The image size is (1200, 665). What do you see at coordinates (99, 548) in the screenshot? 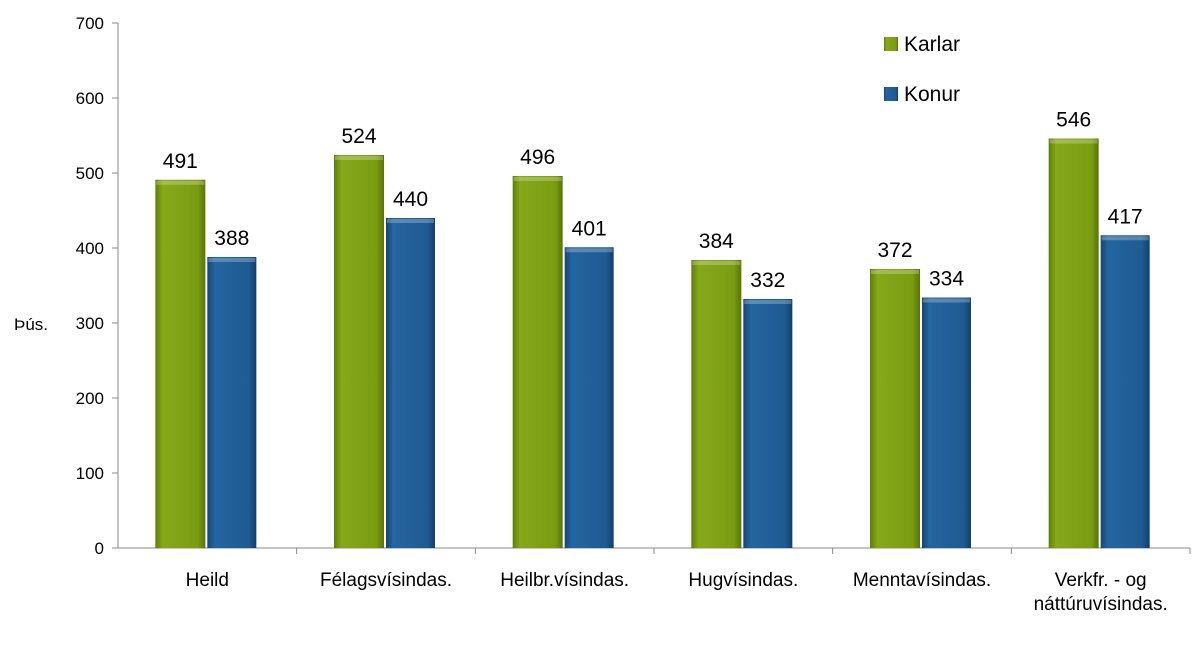
I see `y-tick-label: 0` at bounding box center [99, 548].